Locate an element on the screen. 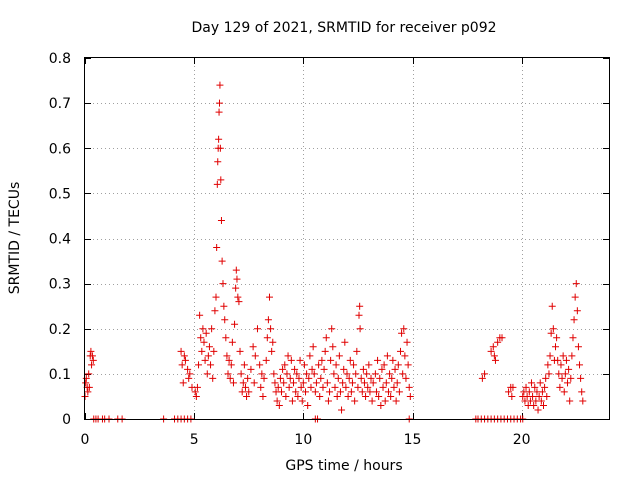  y-tick-label: 0 is located at coordinates (66, 420).